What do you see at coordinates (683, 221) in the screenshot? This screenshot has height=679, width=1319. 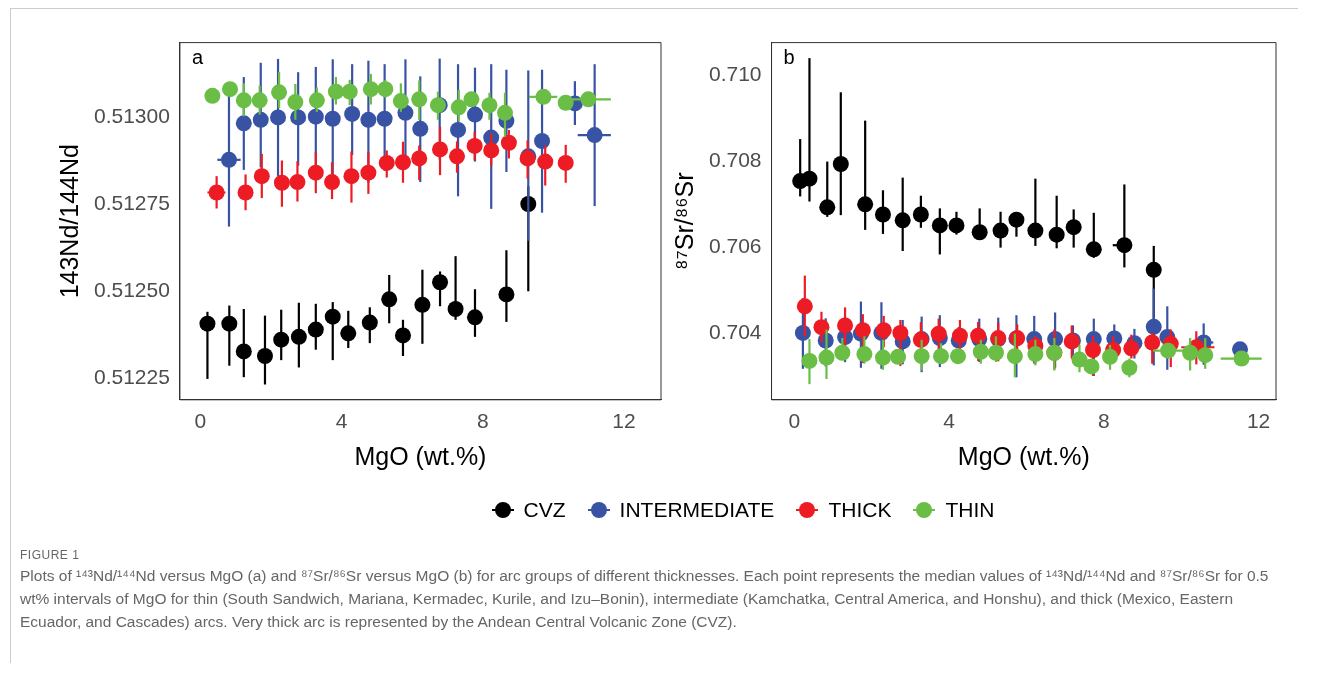 I see `y-axis-title: ⁸⁷Sr/⁸⁶Sr` at bounding box center [683, 221].